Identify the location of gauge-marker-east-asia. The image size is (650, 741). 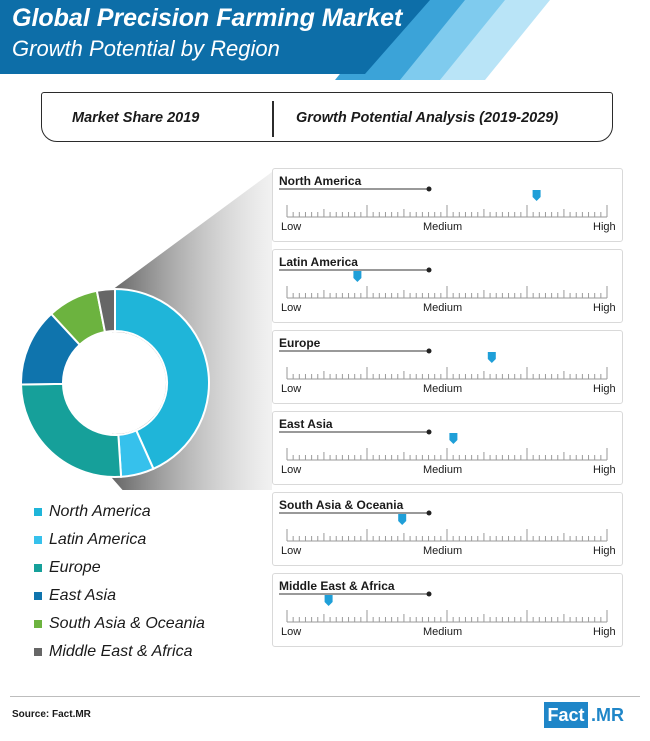
(453, 438).